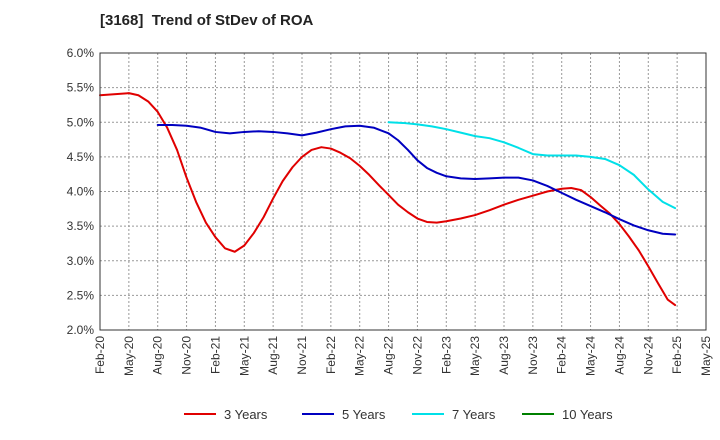 This screenshot has height=440, width=720. What do you see at coordinates (81, 226) in the screenshot?
I see `y-tick-label: 3.5%` at bounding box center [81, 226].